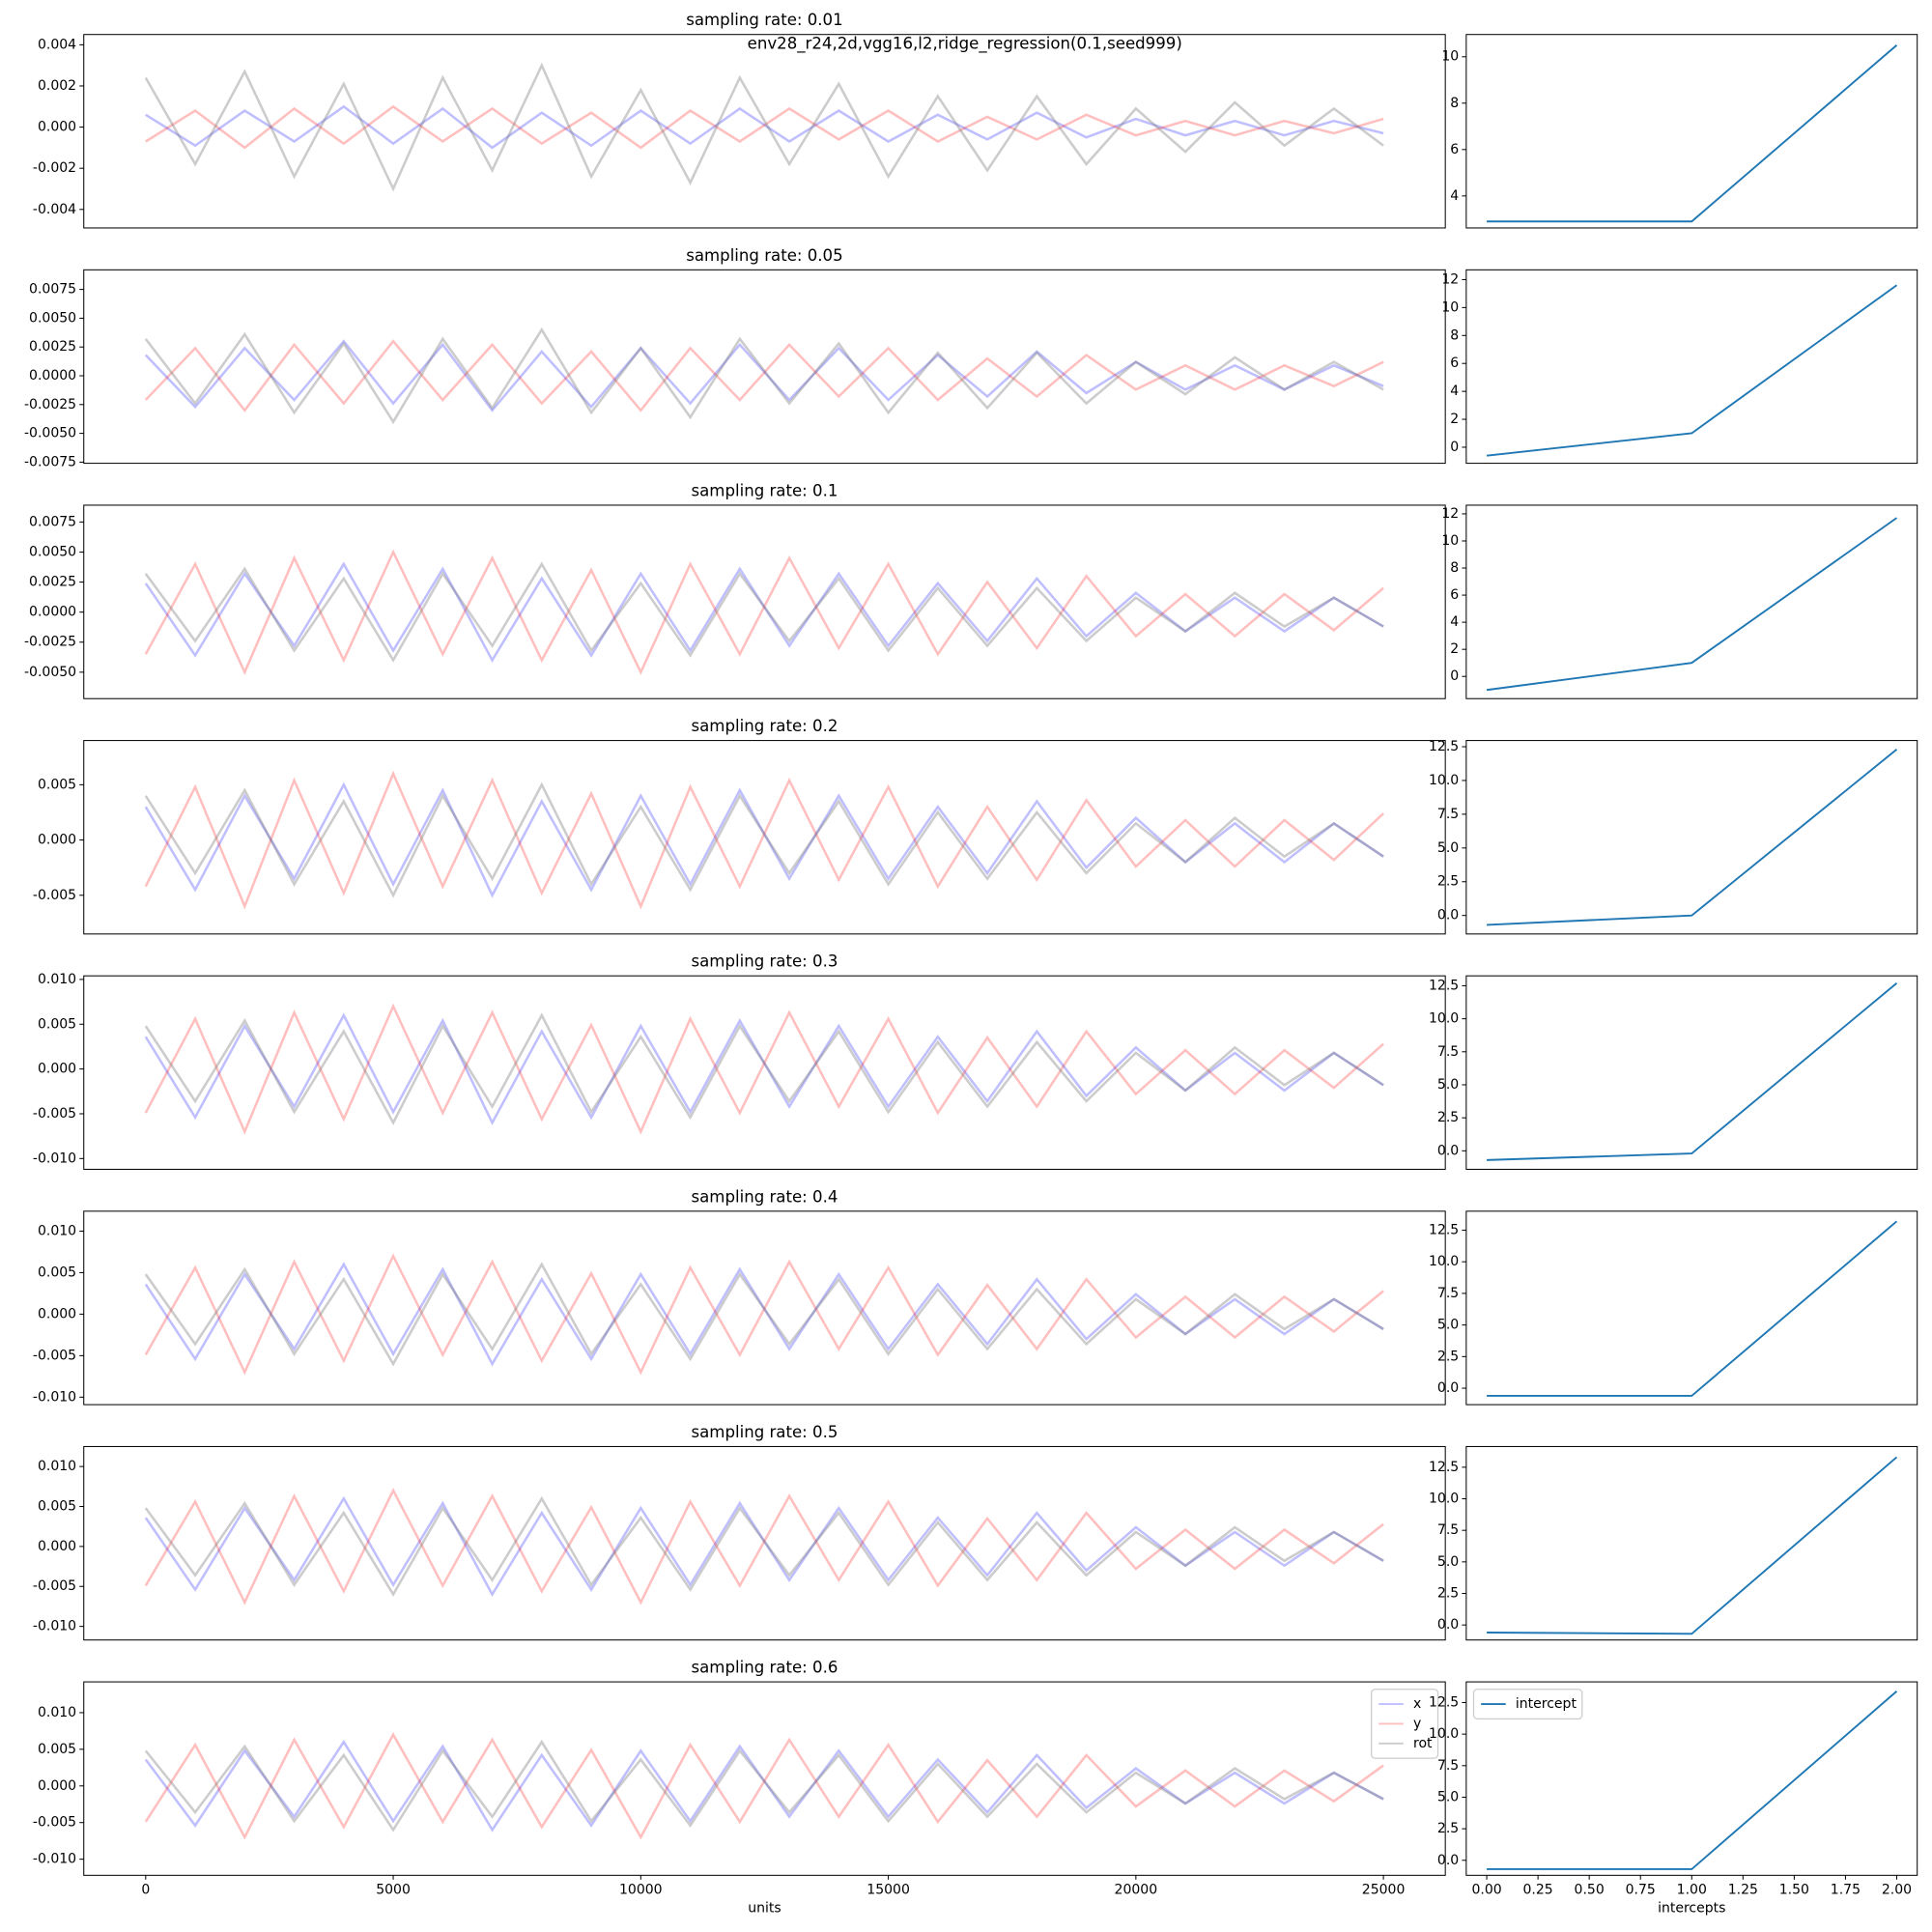  What do you see at coordinates (54, 168) in the screenshot?
I see `y-tick-label: -0.002` at bounding box center [54, 168].